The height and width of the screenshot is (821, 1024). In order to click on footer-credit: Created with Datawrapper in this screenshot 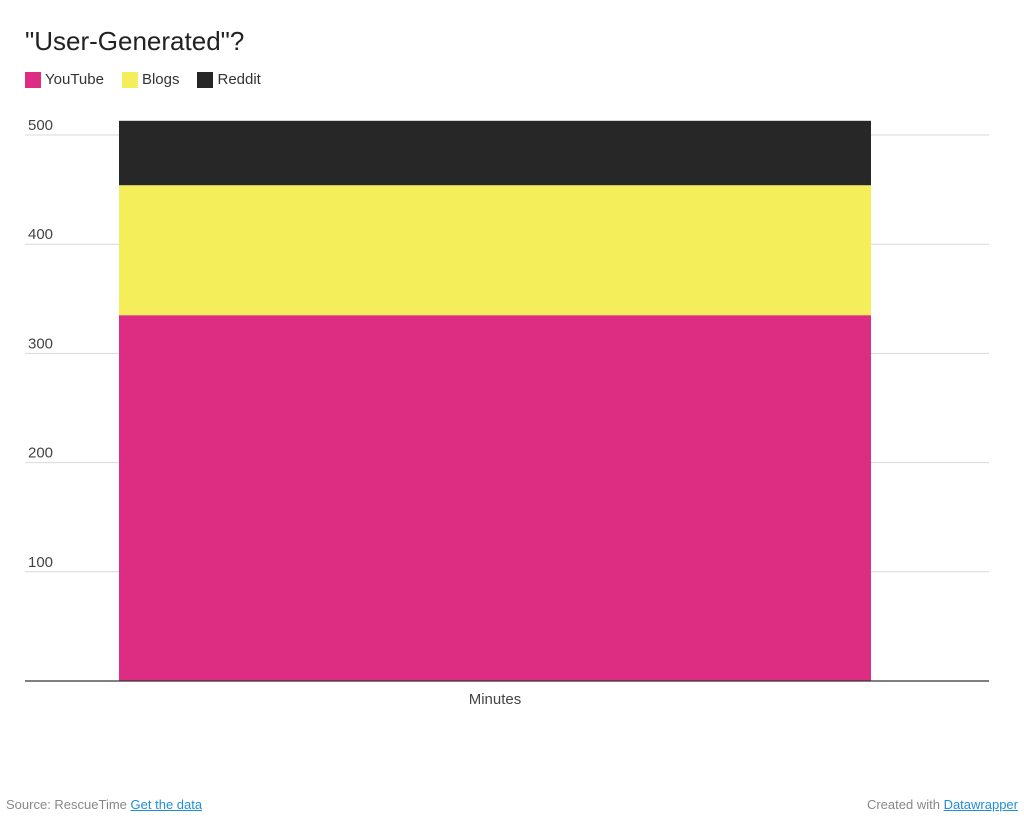, I will do `click(942, 804)`.